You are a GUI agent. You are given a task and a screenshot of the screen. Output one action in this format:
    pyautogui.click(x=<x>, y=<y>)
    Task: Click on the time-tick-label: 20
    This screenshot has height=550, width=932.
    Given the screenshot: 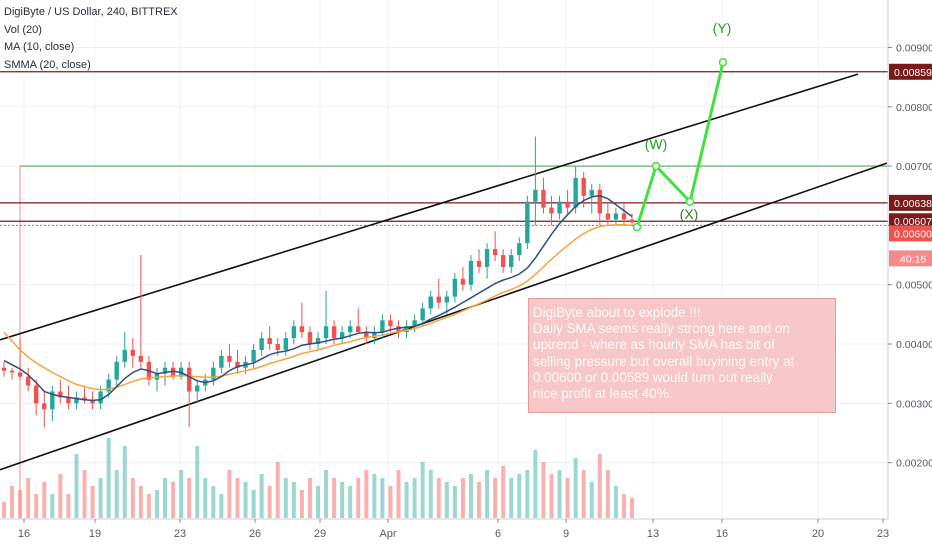 What is the action you would take?
    pyautogui.click(x=818, y=534)
    